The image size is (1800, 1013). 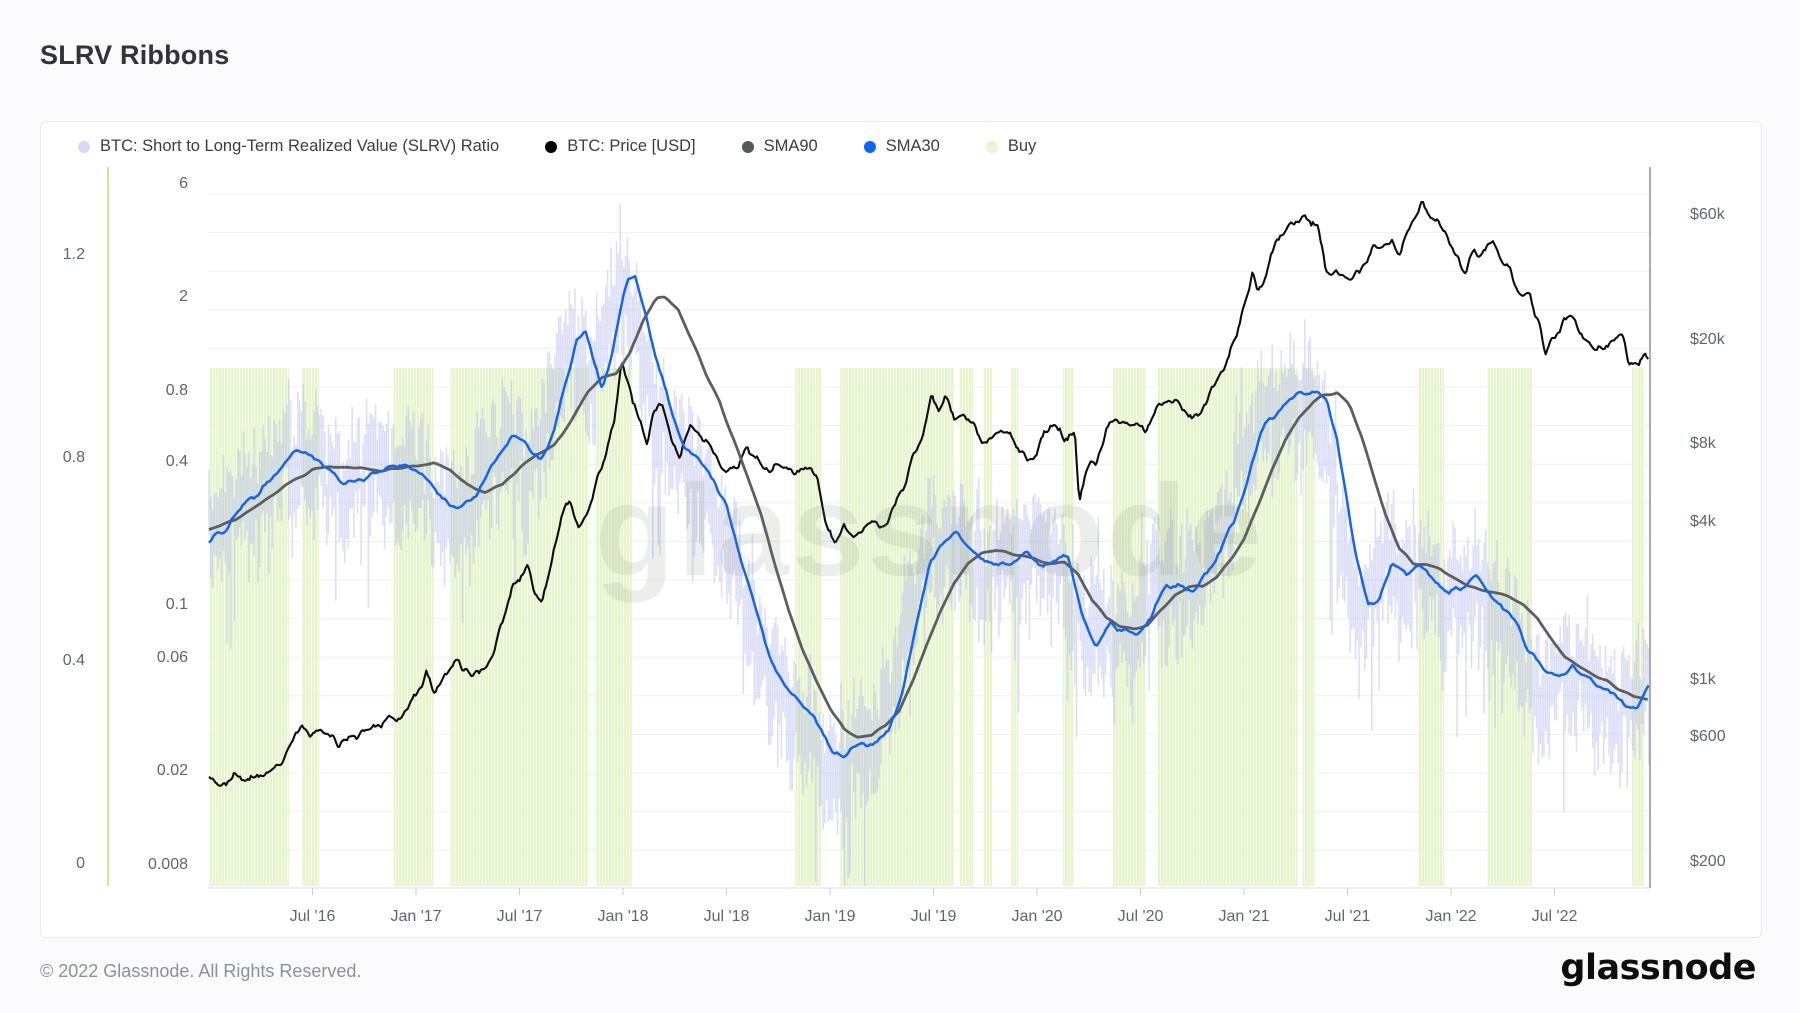 What do you see at coordinates (1037, 916) in the screenshot?
I see `x-tick-label: Jan '20` at bounding box center [1037, 916].